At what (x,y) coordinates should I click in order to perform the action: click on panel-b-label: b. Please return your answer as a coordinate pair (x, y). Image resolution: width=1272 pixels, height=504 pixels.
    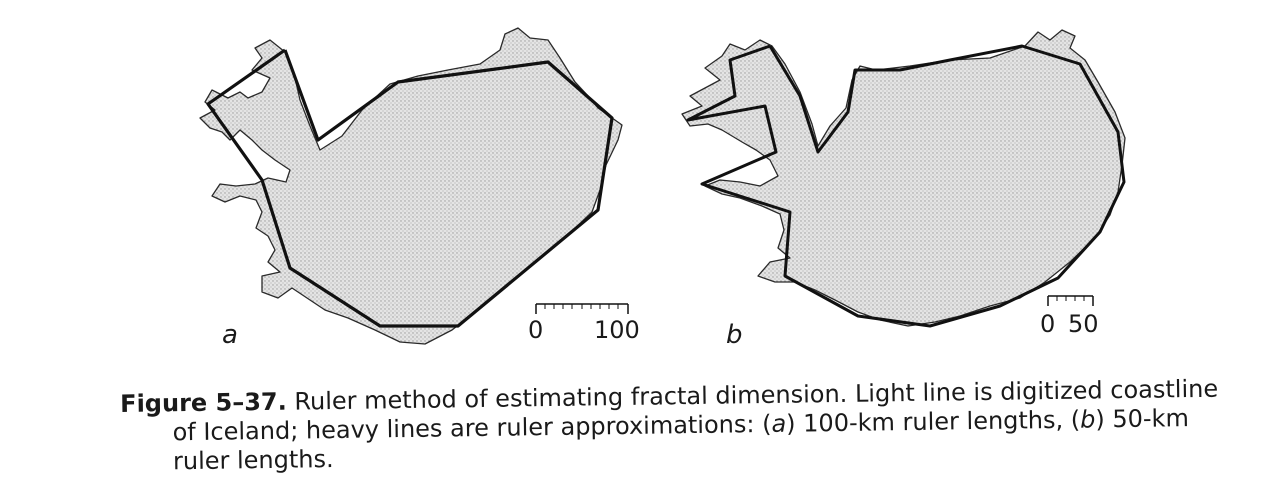
    Looking at the image, I should click on (734, 335).